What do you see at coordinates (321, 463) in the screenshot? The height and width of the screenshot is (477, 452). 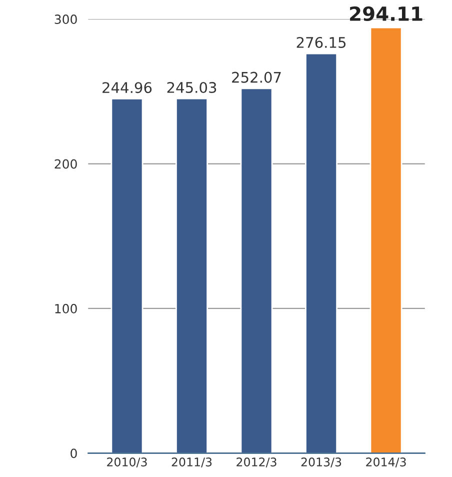 I see `x-tick-label: 2013/3` at bounding box center [321, 463].